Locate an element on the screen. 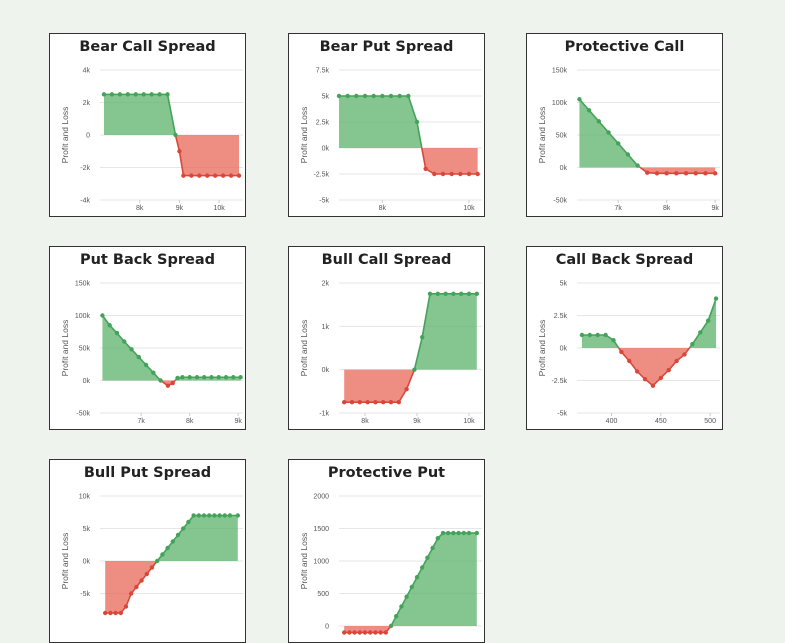 The width and height of the screenshot is (785, 643). x-tick-label: 500 is located at coordinates (710, 421).